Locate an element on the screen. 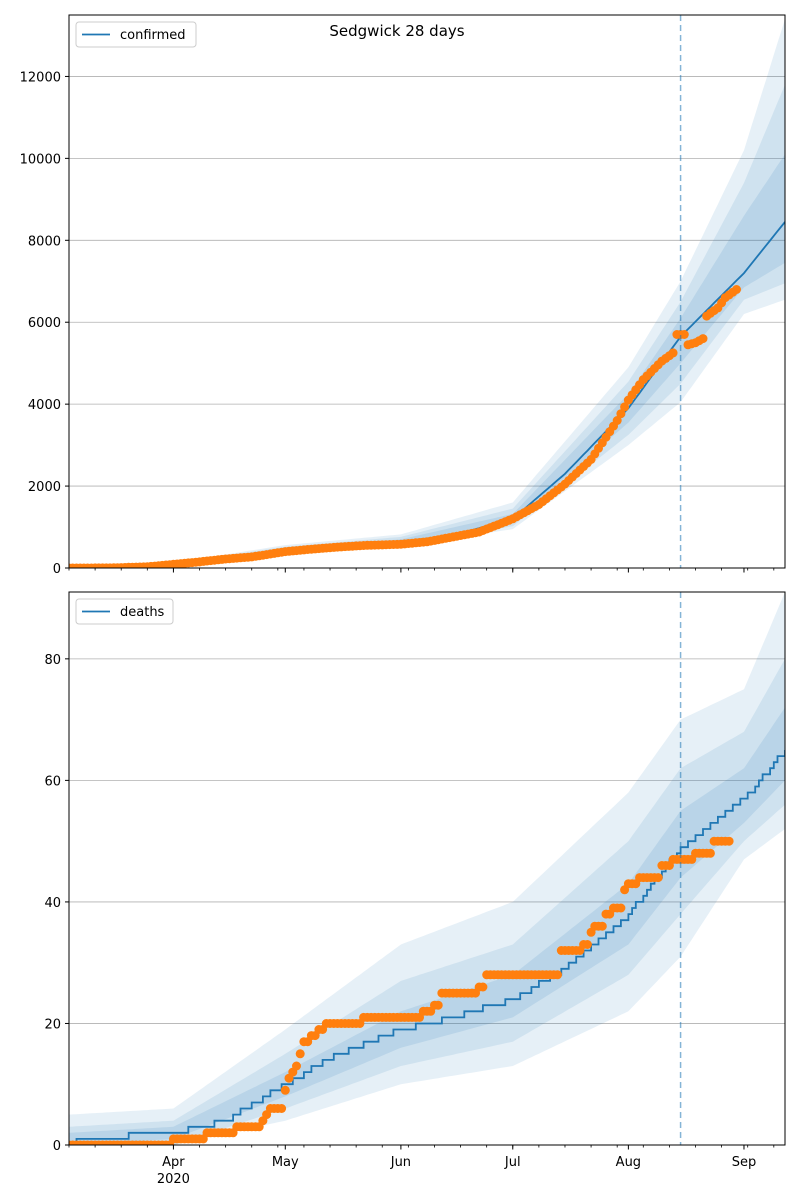  x-tick-label: Jun is located at coordinates (400, 1162).